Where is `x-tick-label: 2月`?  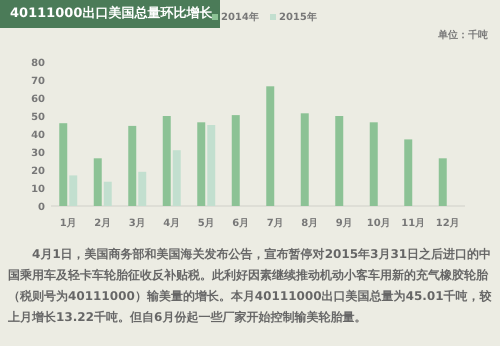 x-tick-label: 2月 is located at coordinates (103, 223).